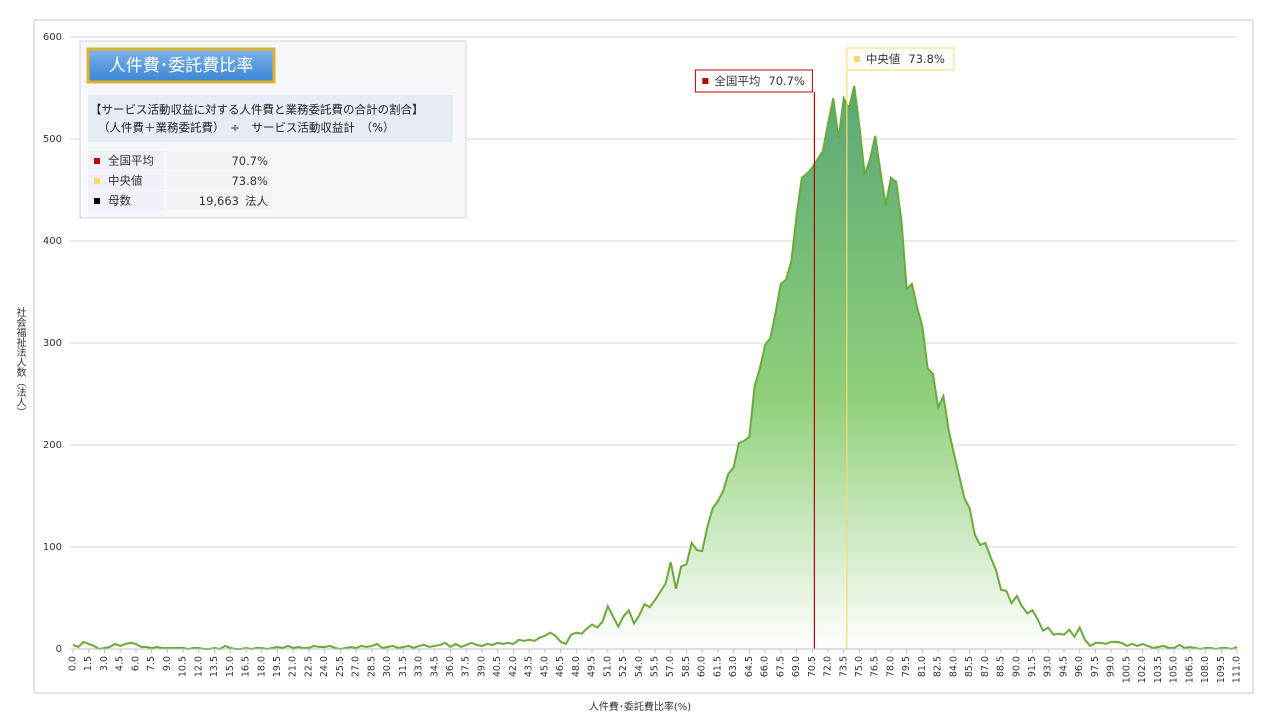  Describe the element at coordinates (843, 666) in the screenshot. I see `x-tick-label: 73.5` at that location.